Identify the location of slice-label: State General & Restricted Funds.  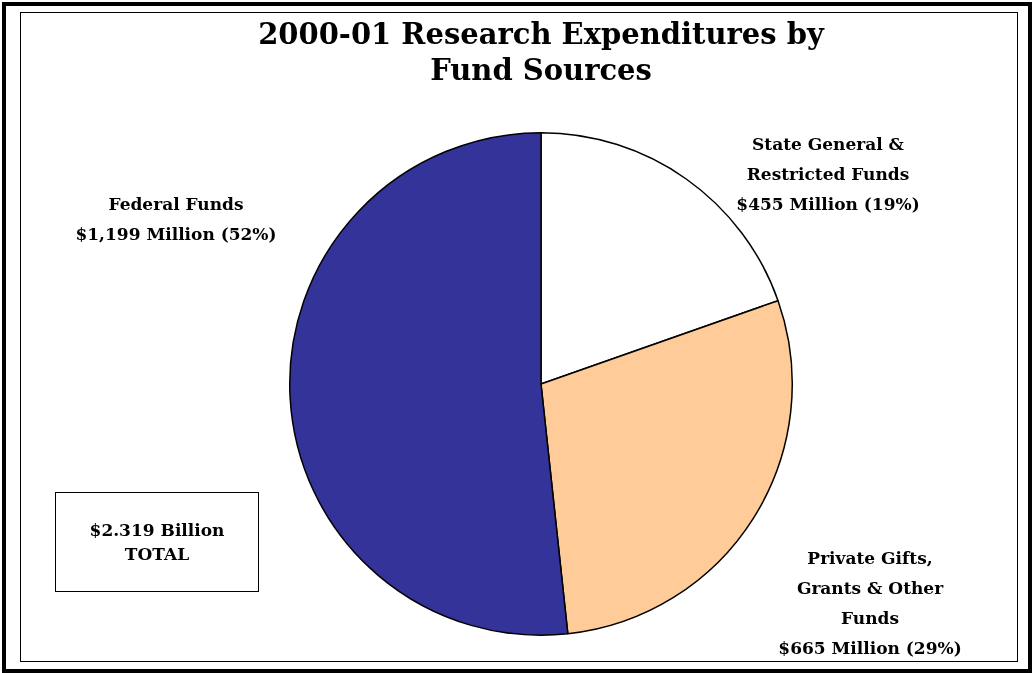
(828, 159).